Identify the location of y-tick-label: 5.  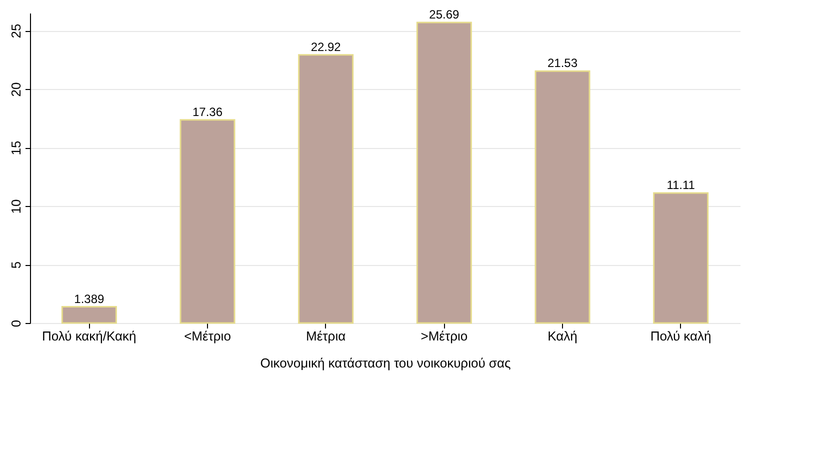
(16, 265).